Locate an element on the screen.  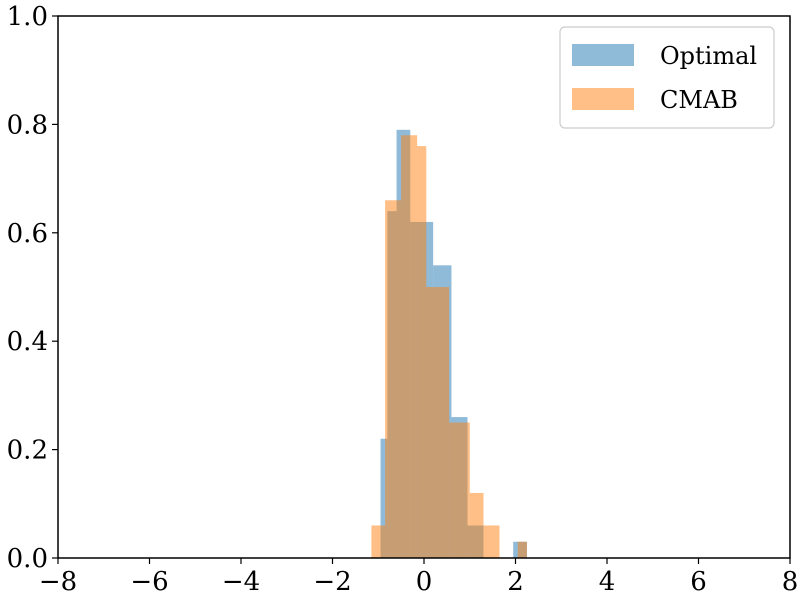
x-tick-label: −4 is located at coordinates (241, 582).